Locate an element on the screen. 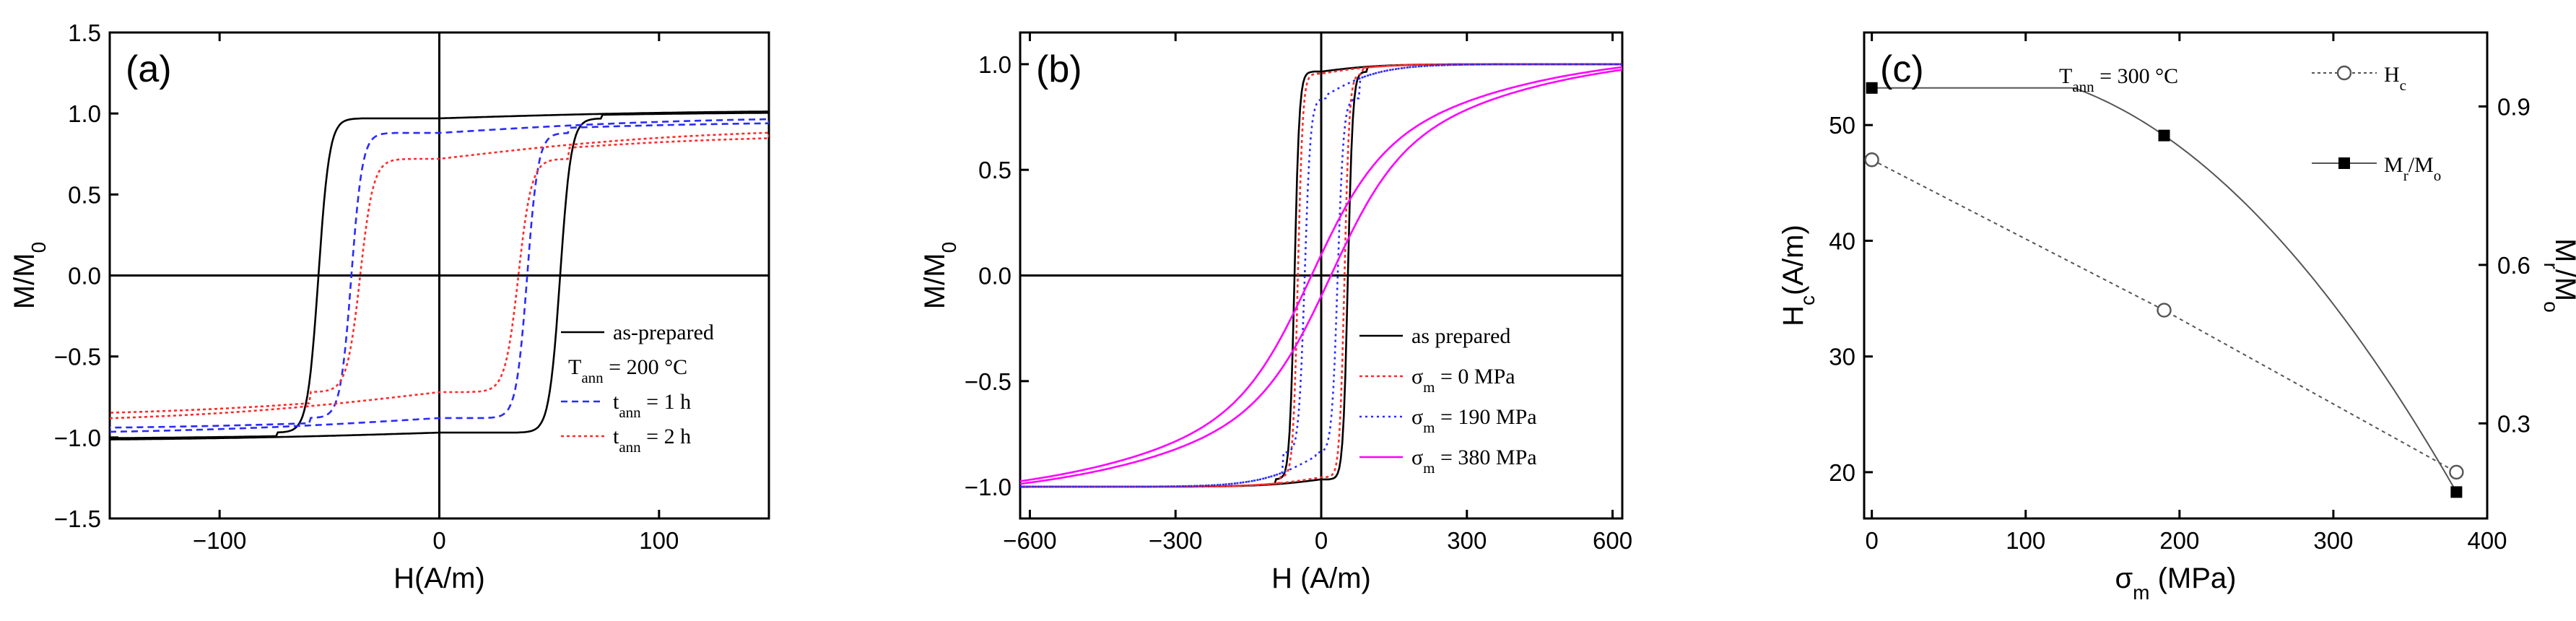 The width and height of the screenshot is (2576, 621). series-group is located at coordinates (440, 275).